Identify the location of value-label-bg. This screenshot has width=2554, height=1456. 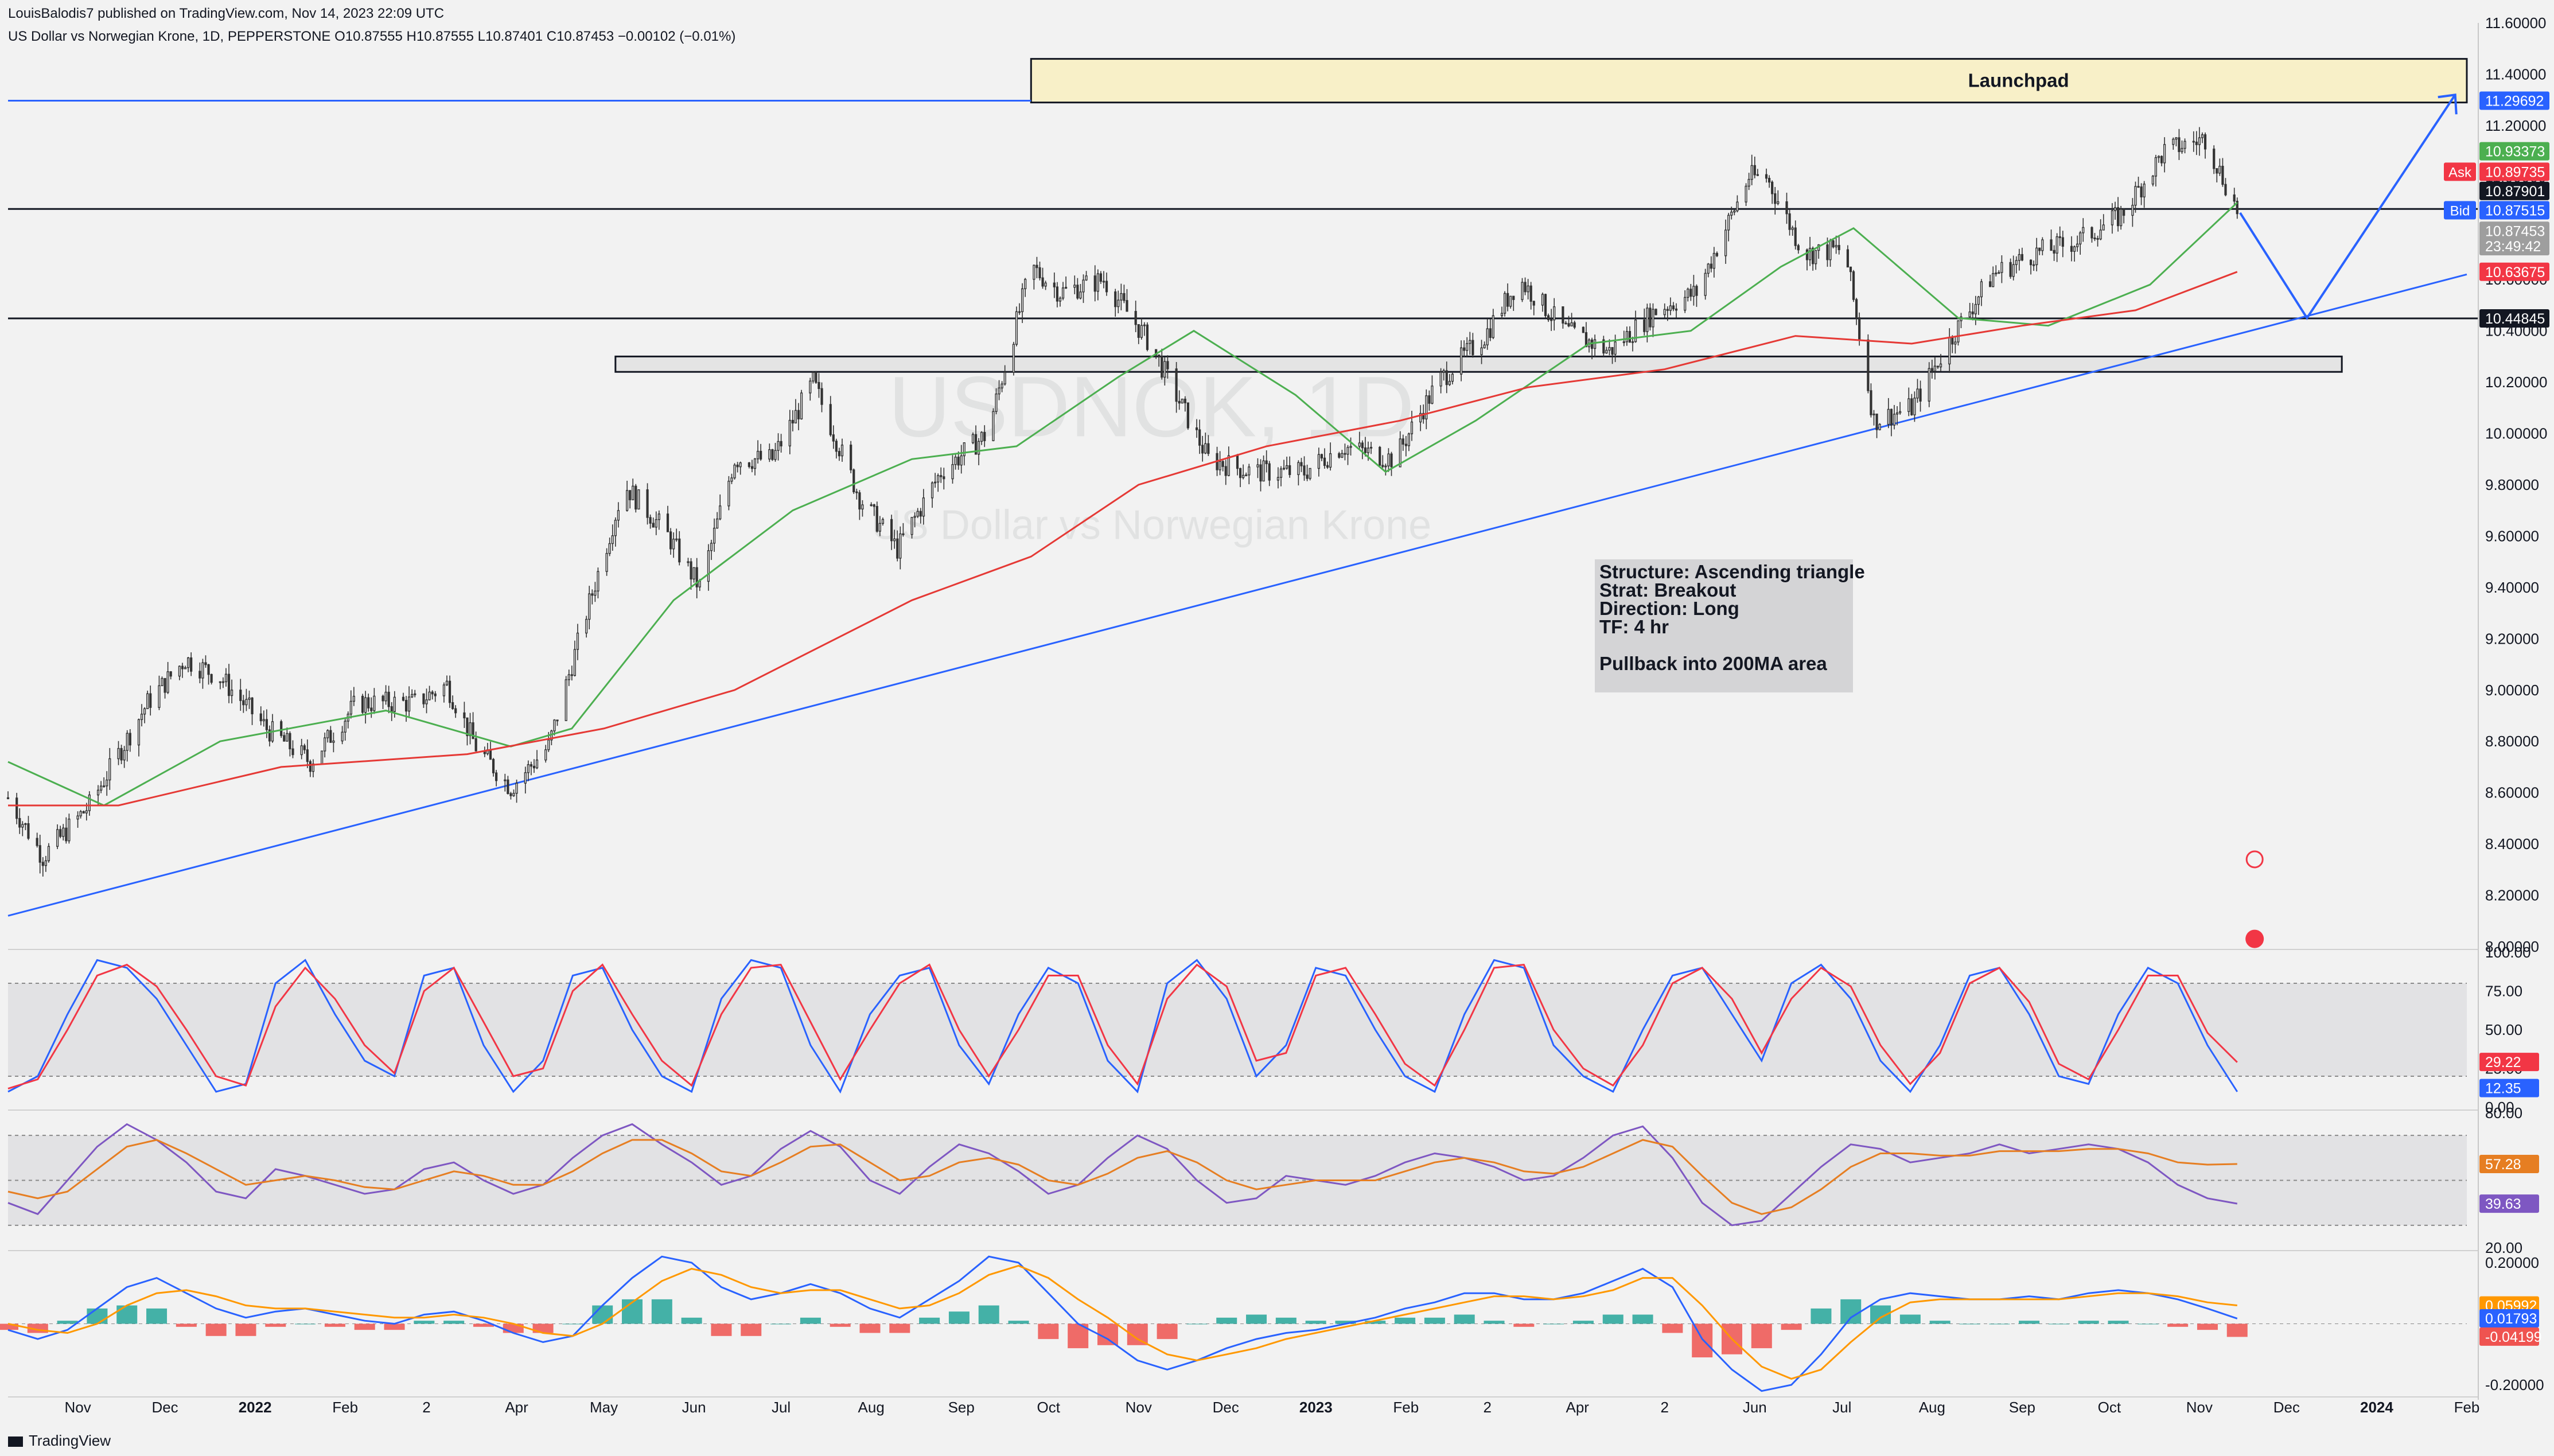
(2509, 1164).